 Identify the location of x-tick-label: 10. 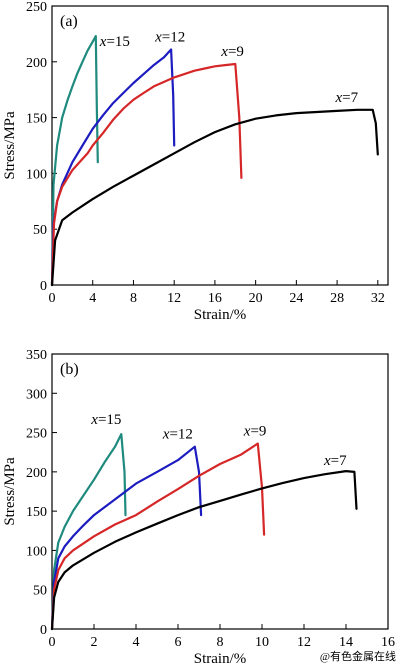
(262, 642).